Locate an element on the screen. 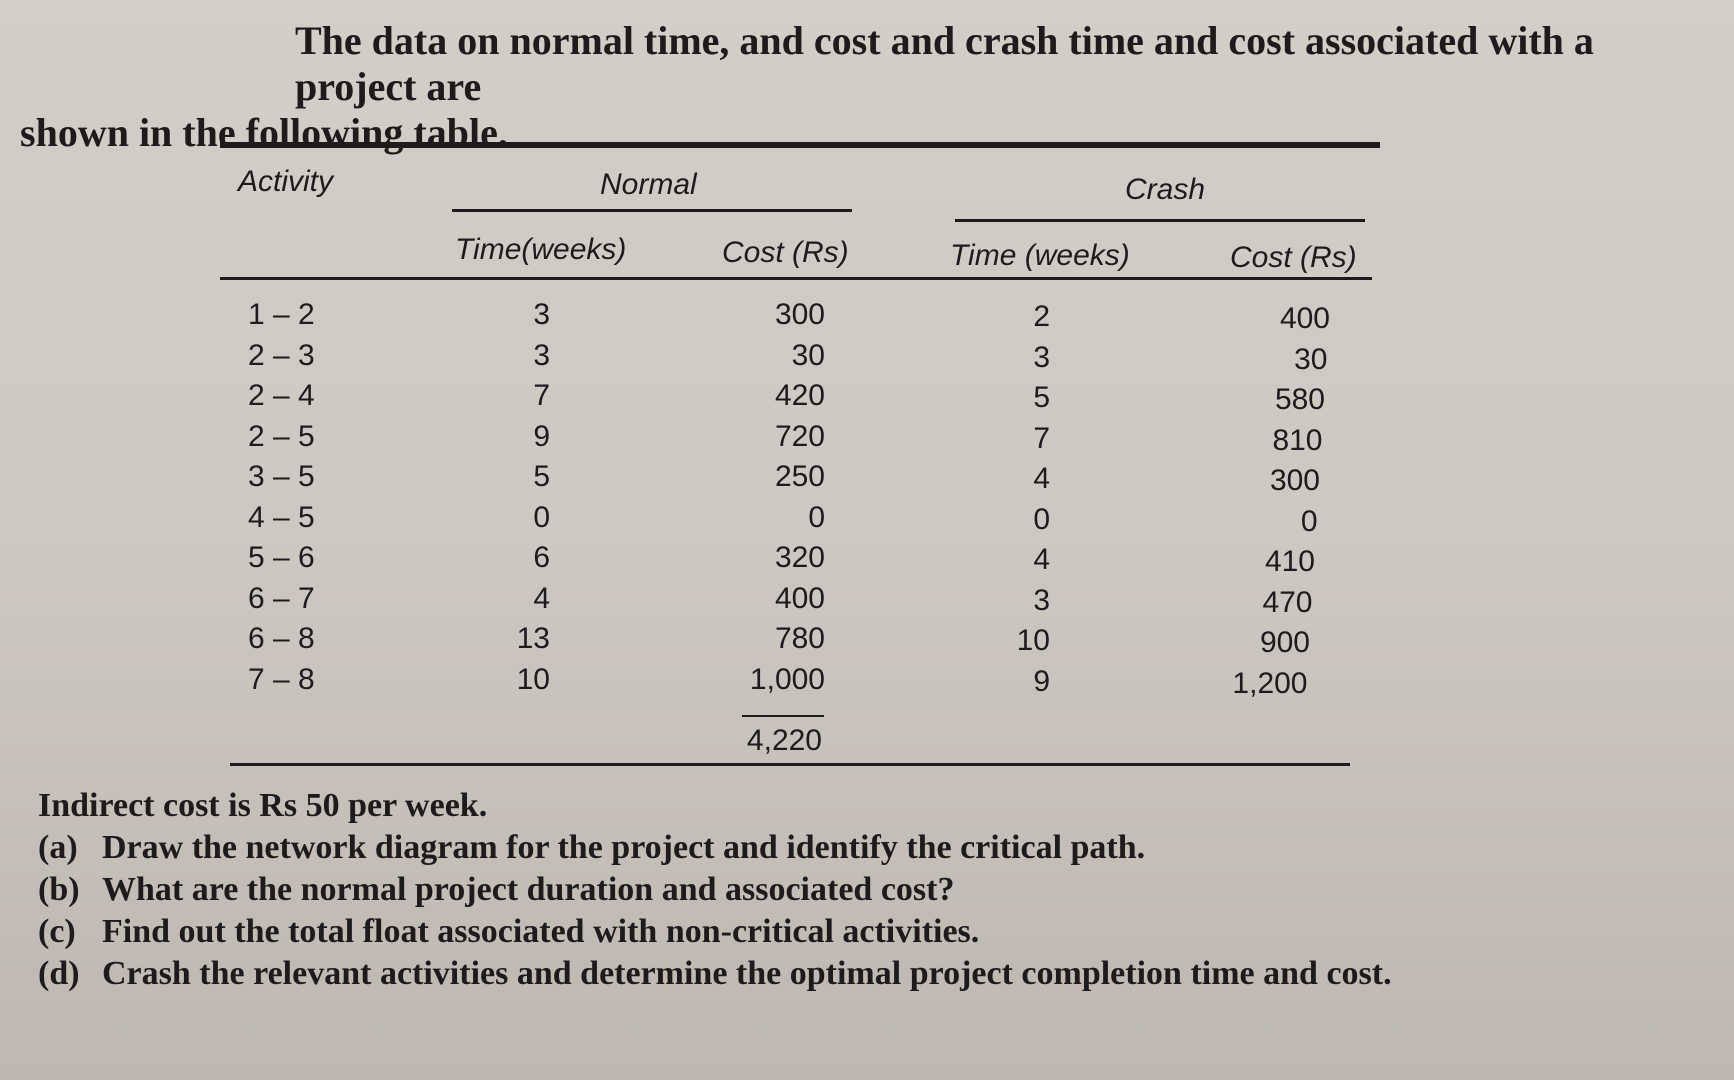 The image size is (1734, 1080). total-rule is located at coordinates (783, 716).